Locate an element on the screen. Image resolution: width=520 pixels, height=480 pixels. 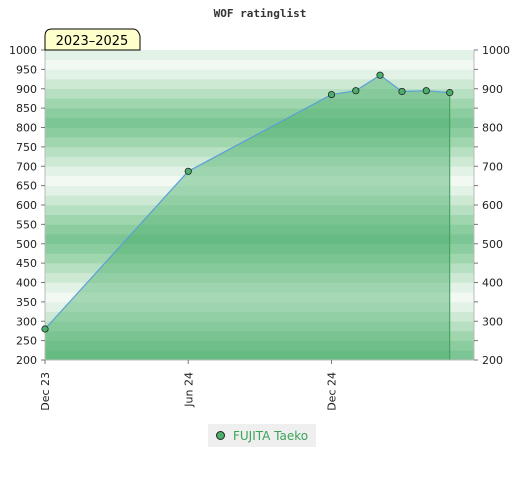
y-tick-label-left: 400 is located at coordinates (26, 283).